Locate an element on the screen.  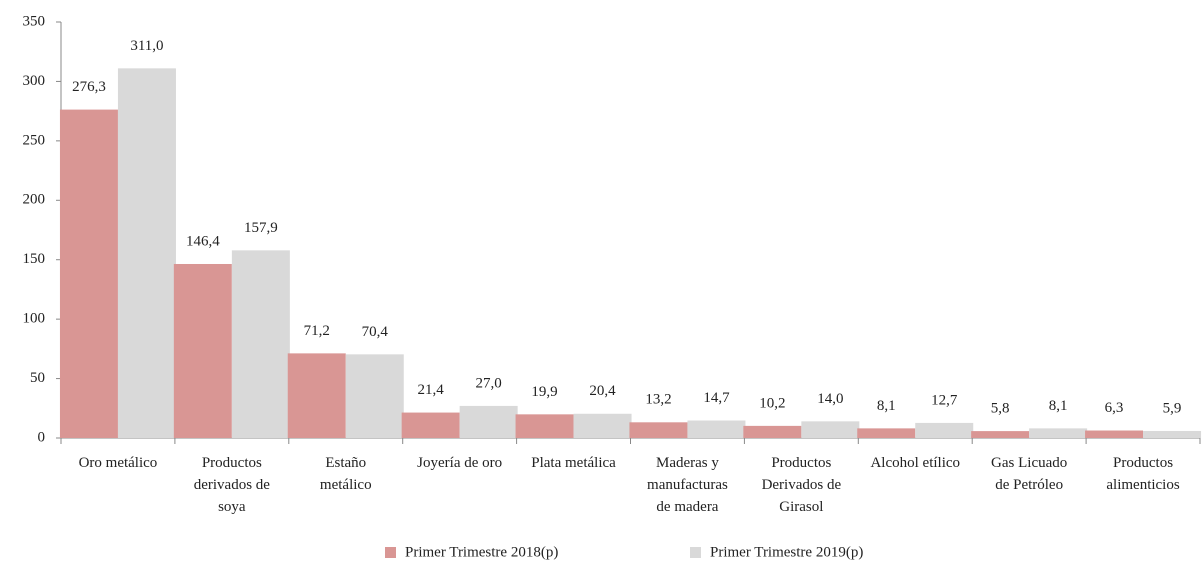
x-tick-label-line: Plata metálica is located at coordinates (573, 463).